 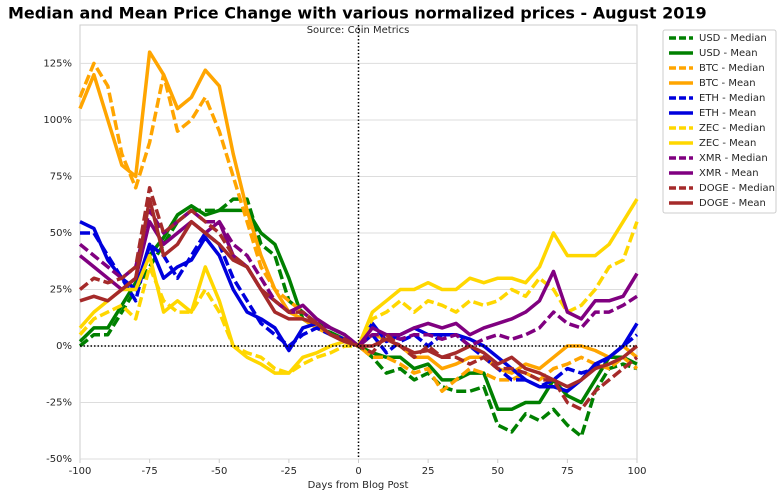 I want to click on legend-label: XMR - Median, so click(x=733, y=158).